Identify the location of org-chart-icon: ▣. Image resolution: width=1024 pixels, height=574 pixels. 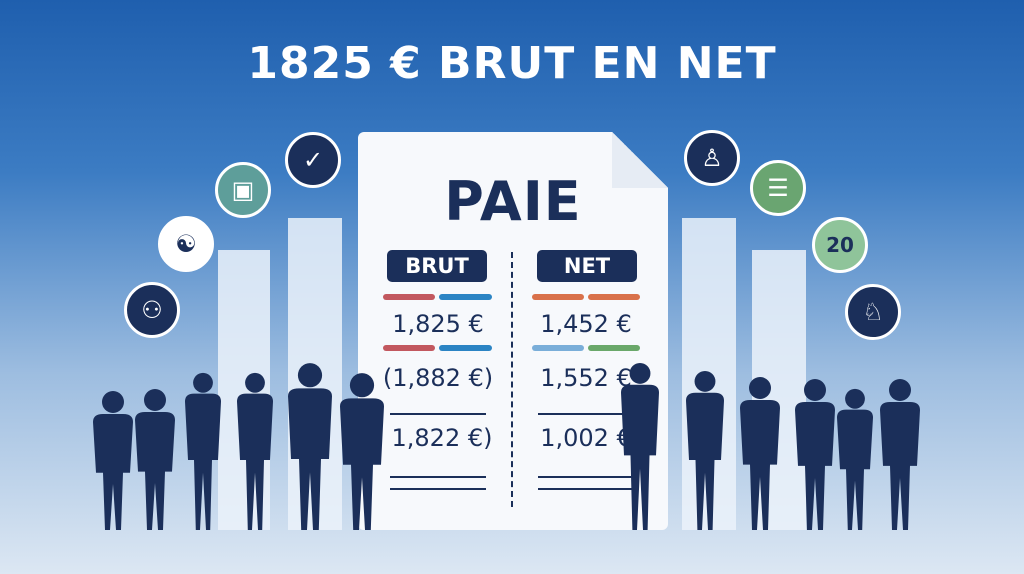
(243, 190).